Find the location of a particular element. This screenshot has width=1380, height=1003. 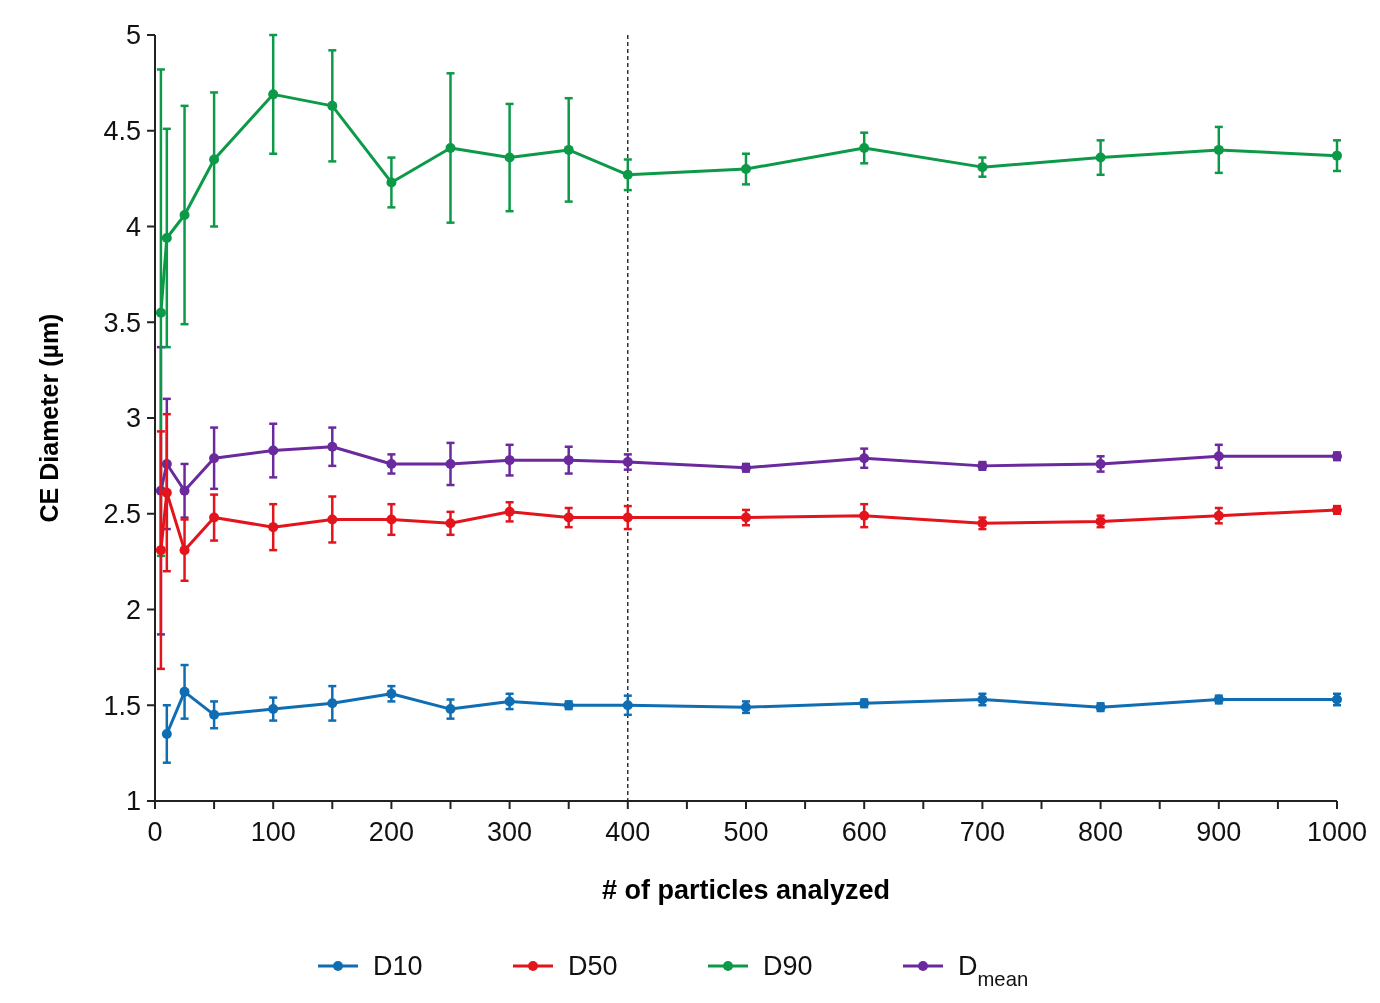

x-axis-title: # of particles analyzed is located at coordinates (746, 890).